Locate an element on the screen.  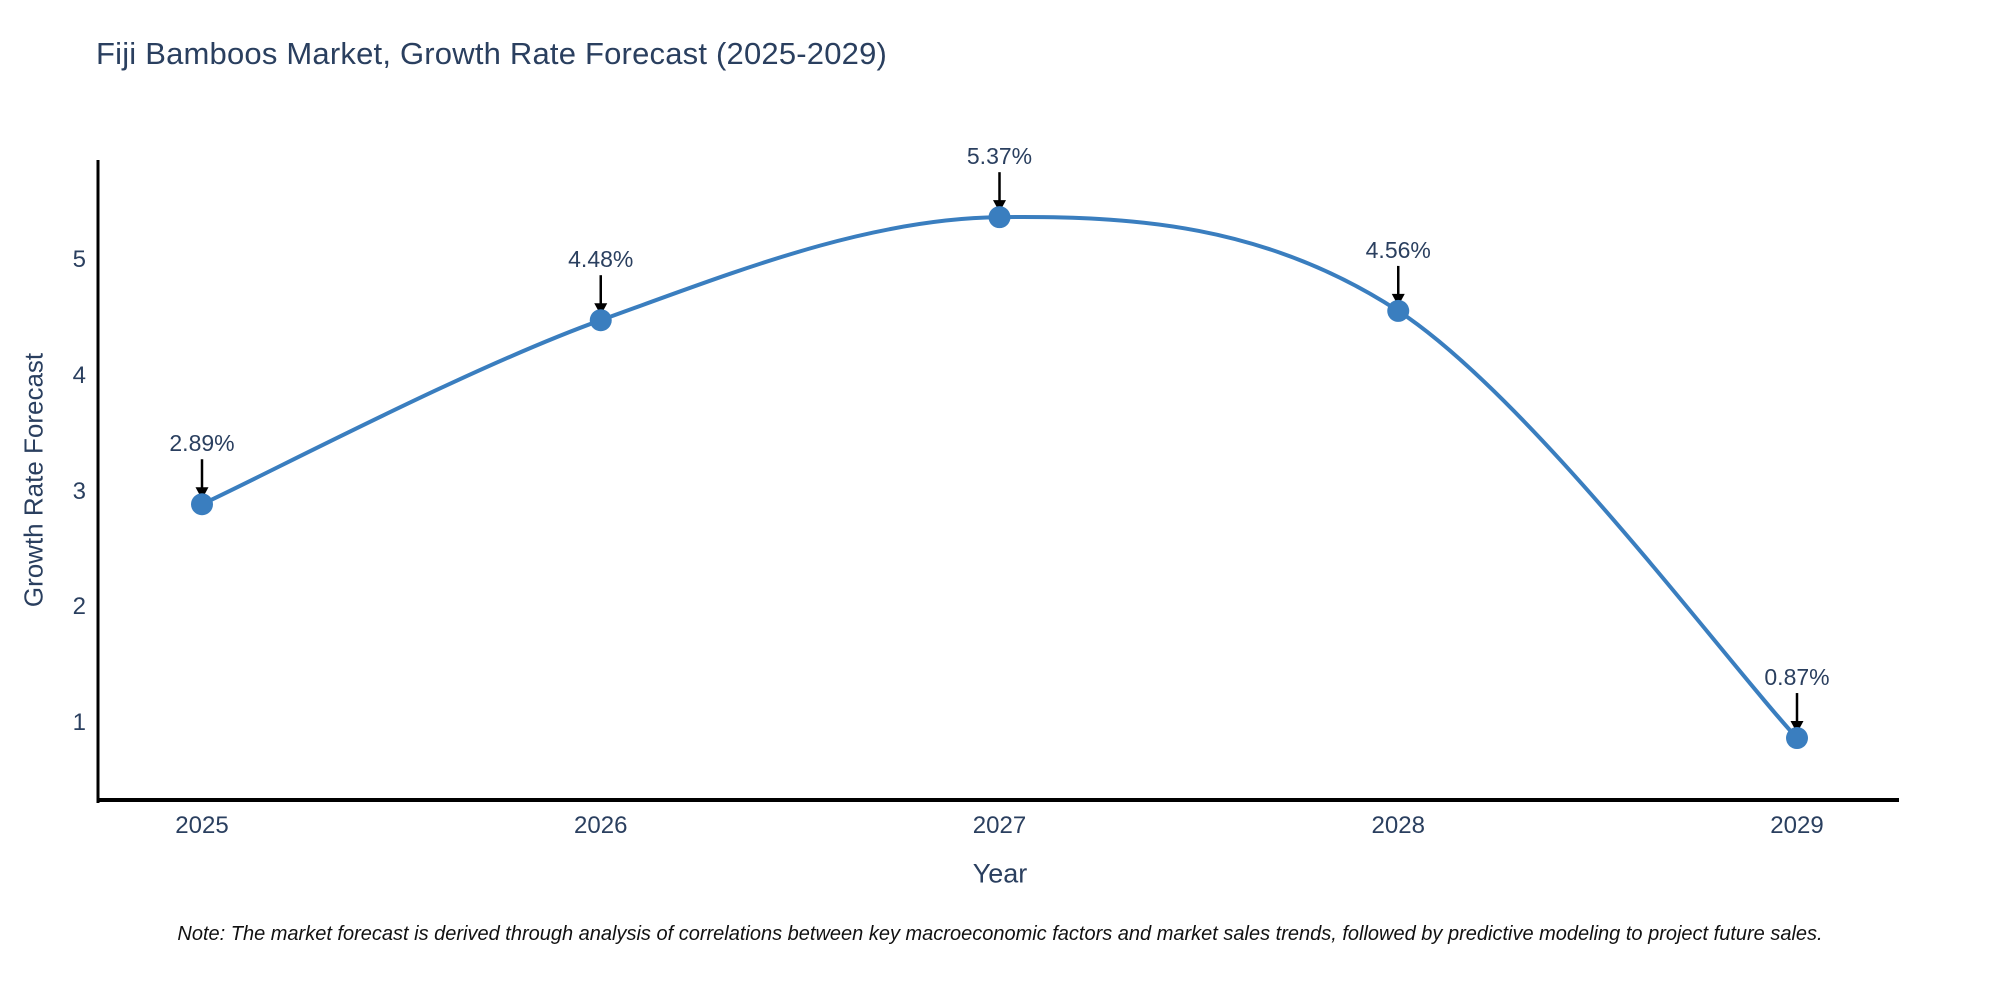
point-value-label: 4.56% is located at coordinates (1398, 249).